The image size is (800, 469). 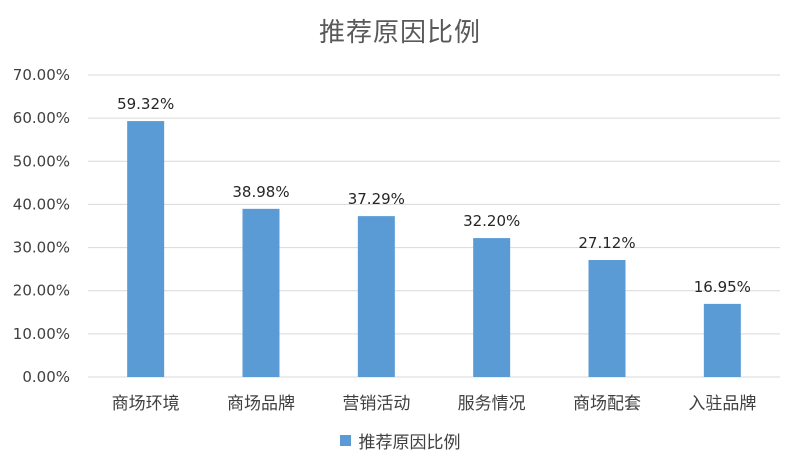 What do you see at coordinates (146, 404) in the screenshot?
I see `category-label: 商场环境` at bounding box center [146, 404].